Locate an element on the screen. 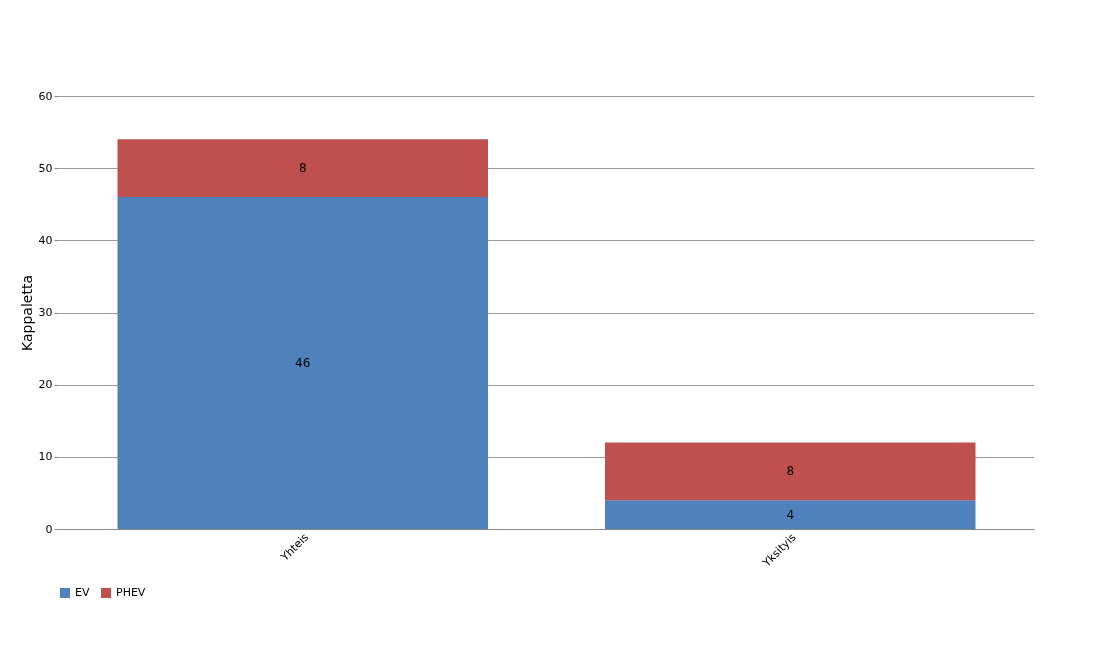 This screenshot has width=1100, height=655. y-tick-label: 30 is located at coordinates (45, 312).